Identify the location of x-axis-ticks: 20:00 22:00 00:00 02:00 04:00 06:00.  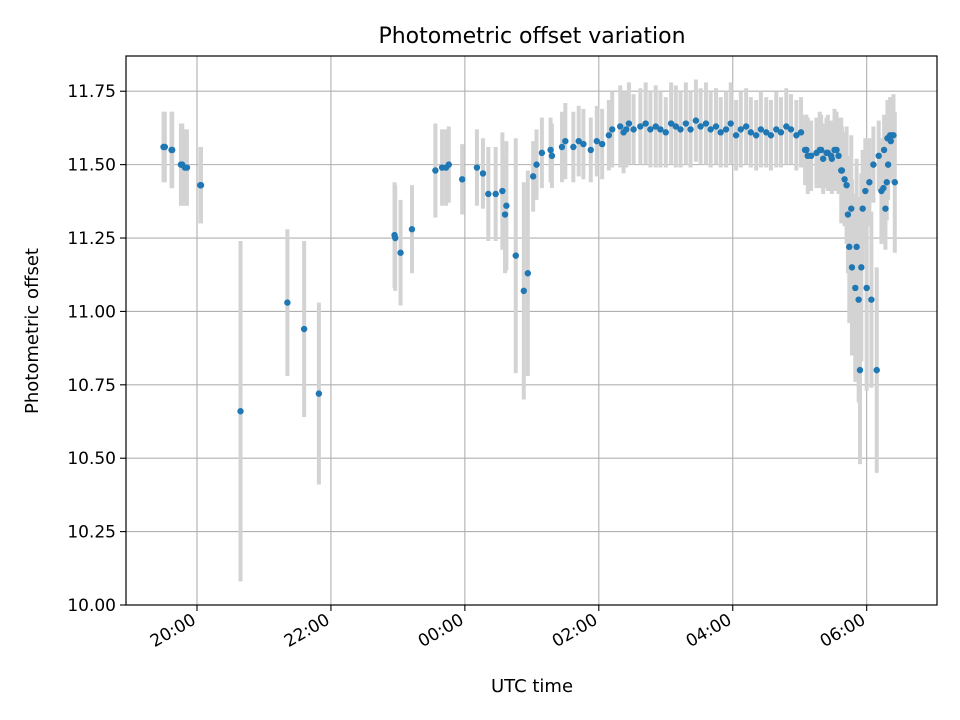
(508, 628).